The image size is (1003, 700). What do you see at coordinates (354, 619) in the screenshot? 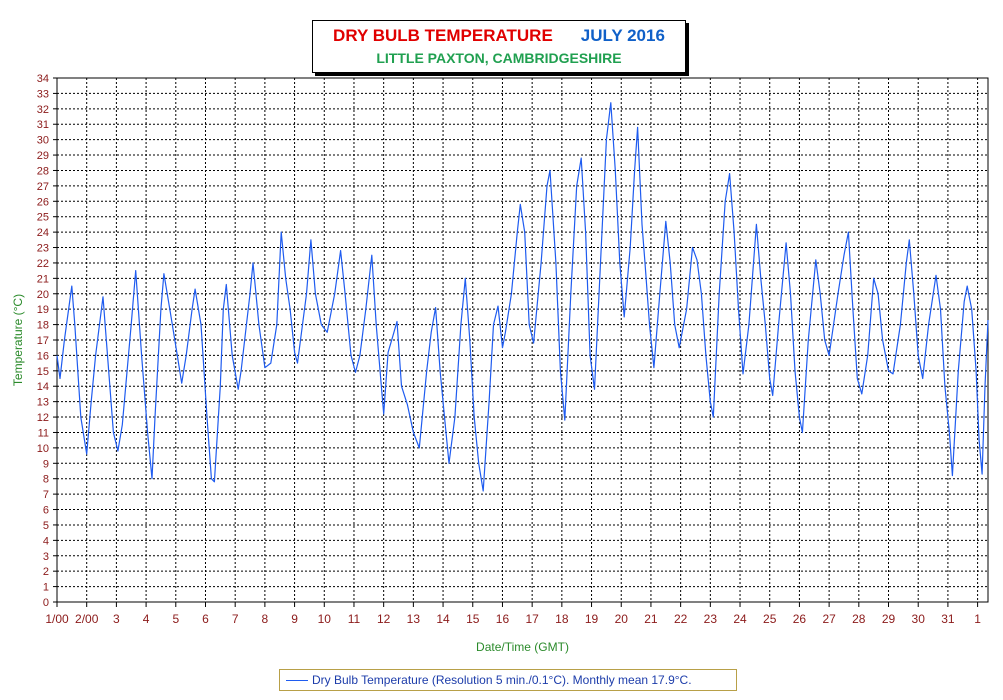
I see `x-tick-label: 11` at bounding box center [354, 619].